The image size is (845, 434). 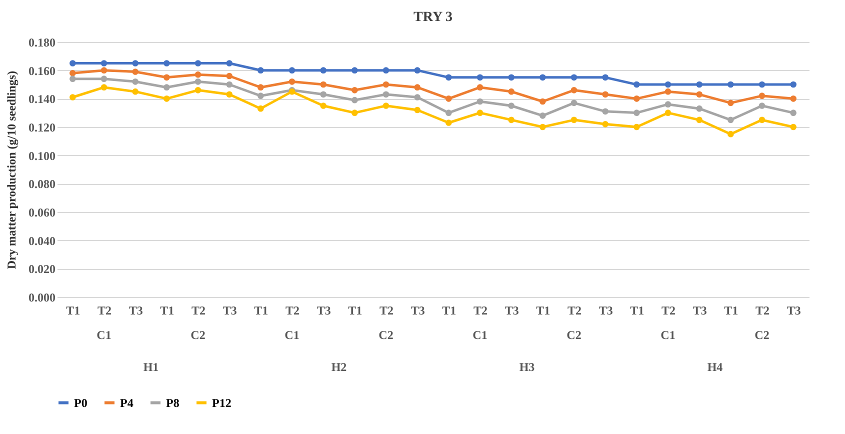 I want to click on legend-label: P8, so click(x=173, y=403).